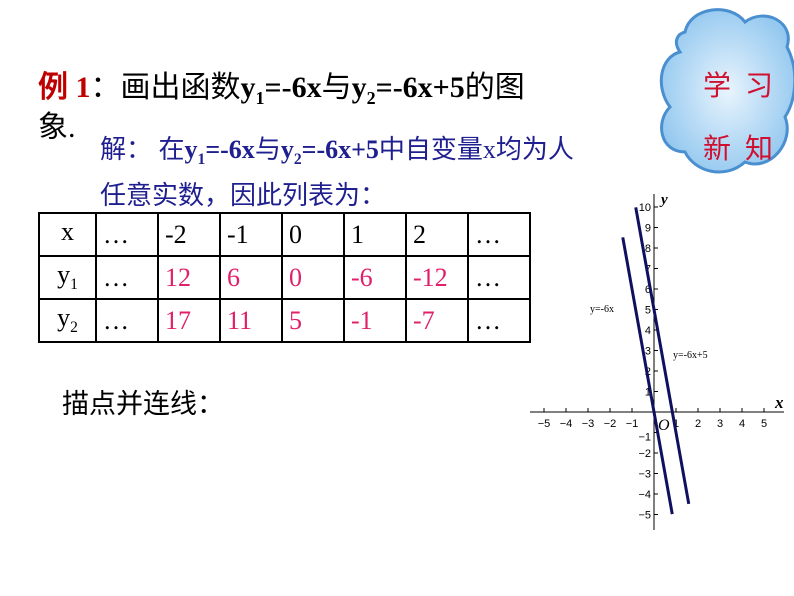 The height and width of the screenshot is (596, 794). What do you see at coordinates (375, 234) in the screenshot?
I see `table-cell: 1` at bounding box center [375, 234].